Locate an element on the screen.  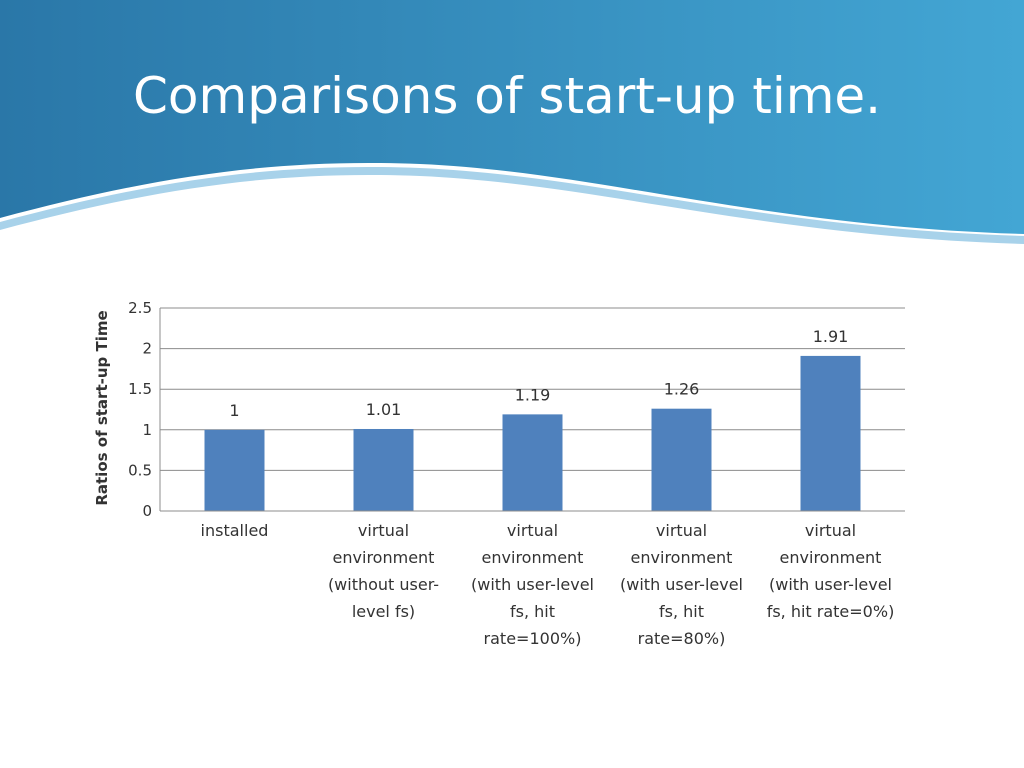
category-label: installed is located at coordinates (235, 530).